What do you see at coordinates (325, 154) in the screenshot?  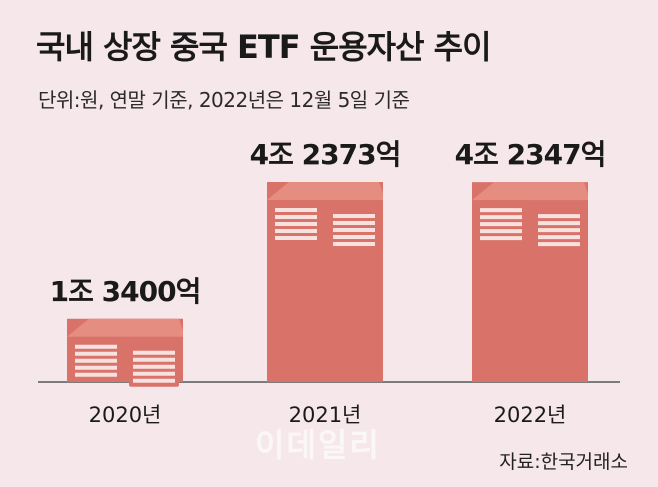 I see `bar-value-label-1: 4조 2373억` at bounding box center [325, 154].